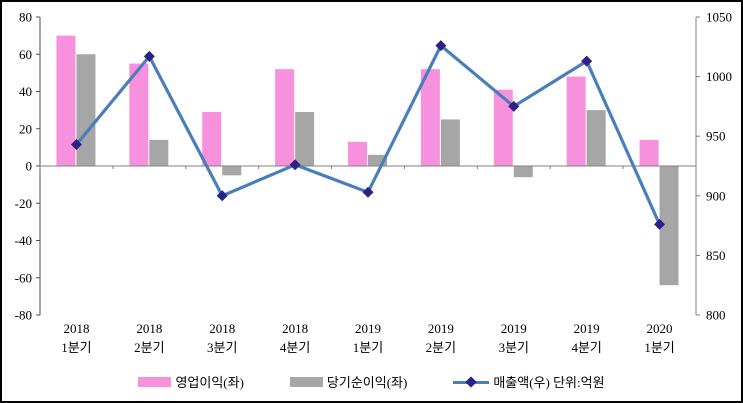 The width and height of the screenshot is (743, 403). What do you see at coordinates (23, 240) in the screenshot?
I see `left-axis-tick-label: -40` at bounding box center [23, 240].